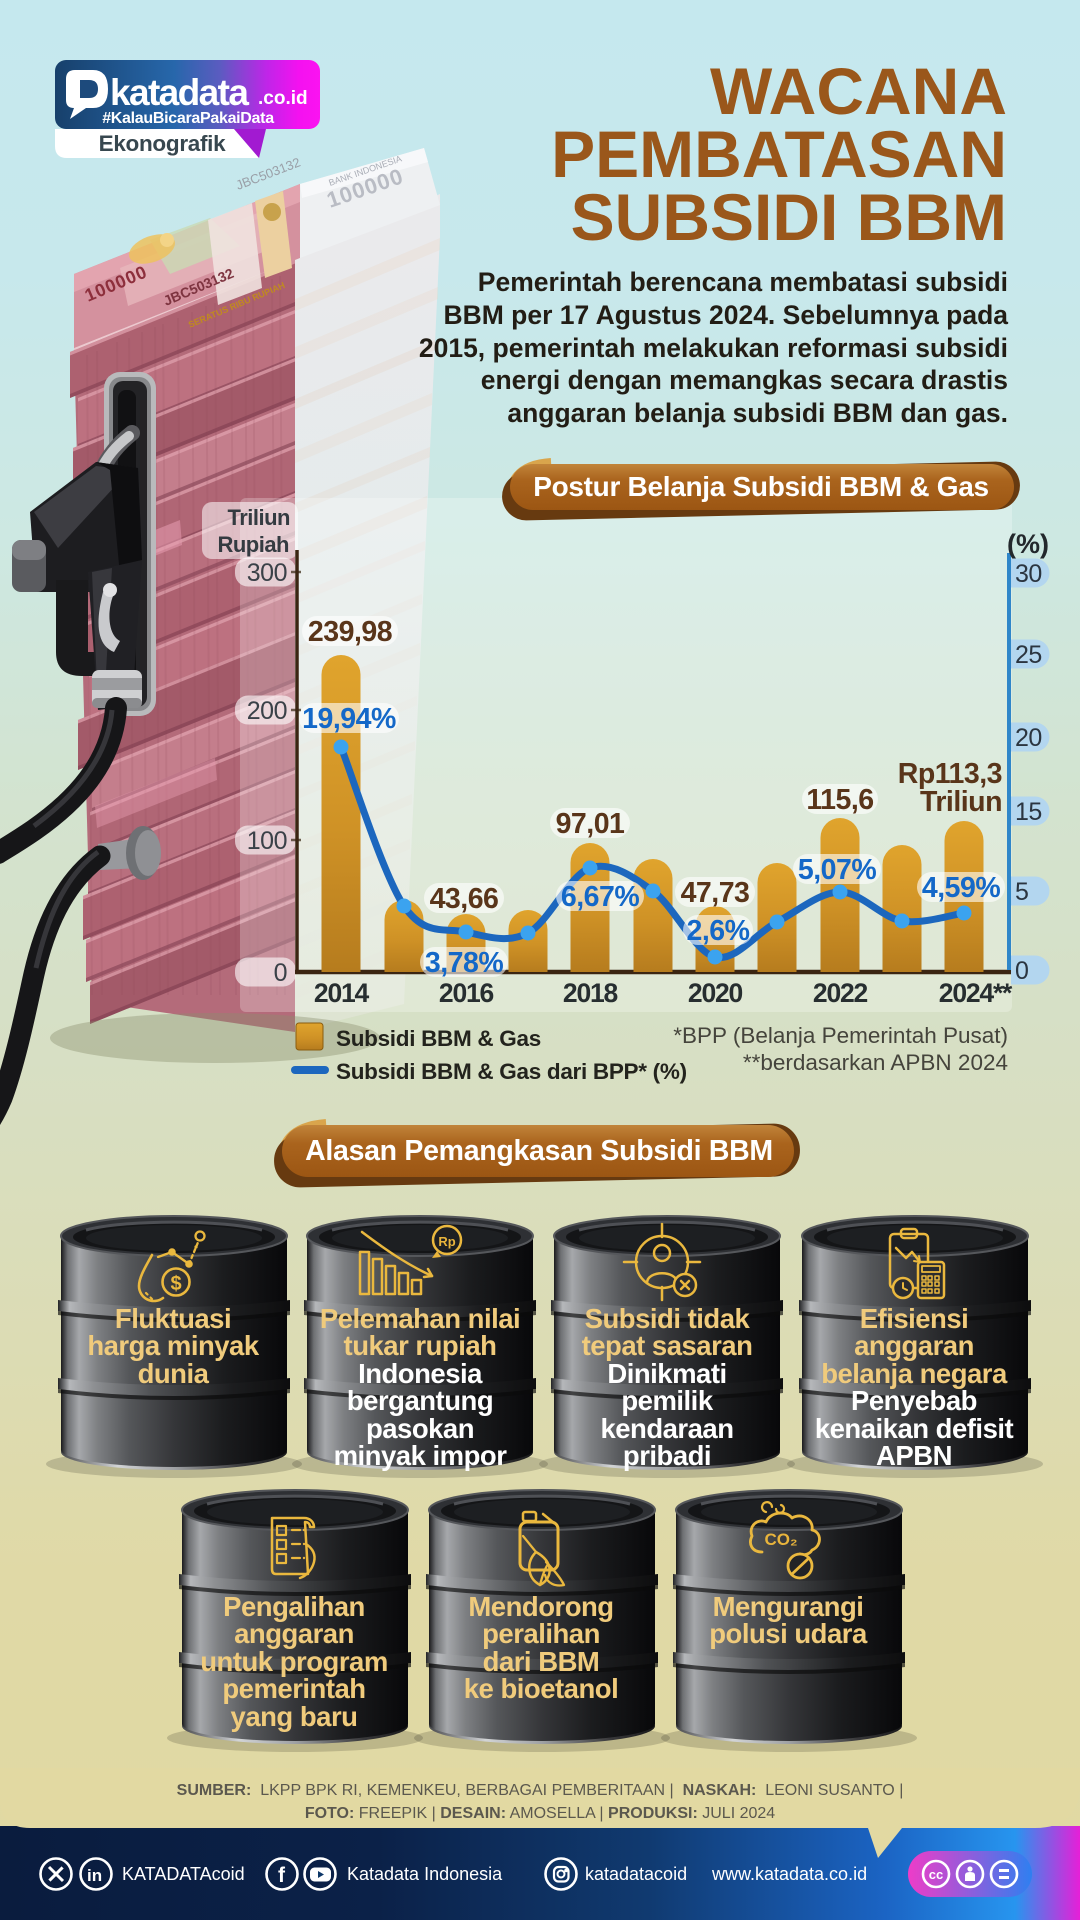 The image size is (1080, 1920). Describe the element at coordinates (466, 993) in the screenshot. I see `svg-text: 2016` at that location.